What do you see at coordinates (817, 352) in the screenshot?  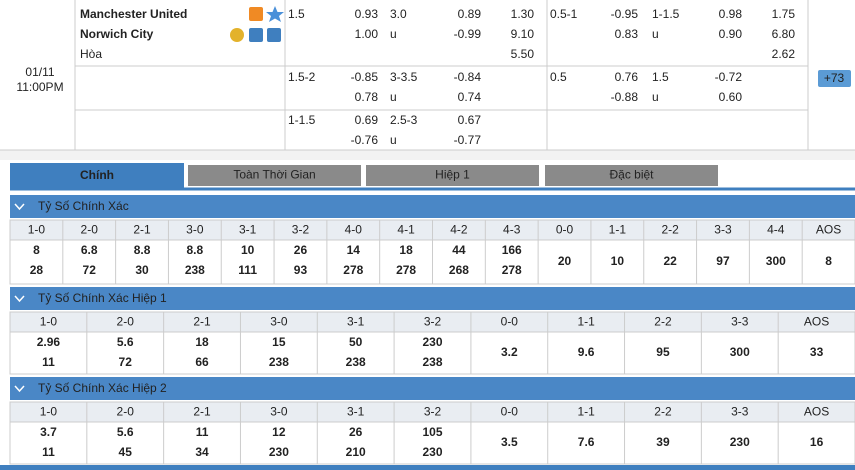 I see `odds-value: 33` at bounding box center [817, 352].